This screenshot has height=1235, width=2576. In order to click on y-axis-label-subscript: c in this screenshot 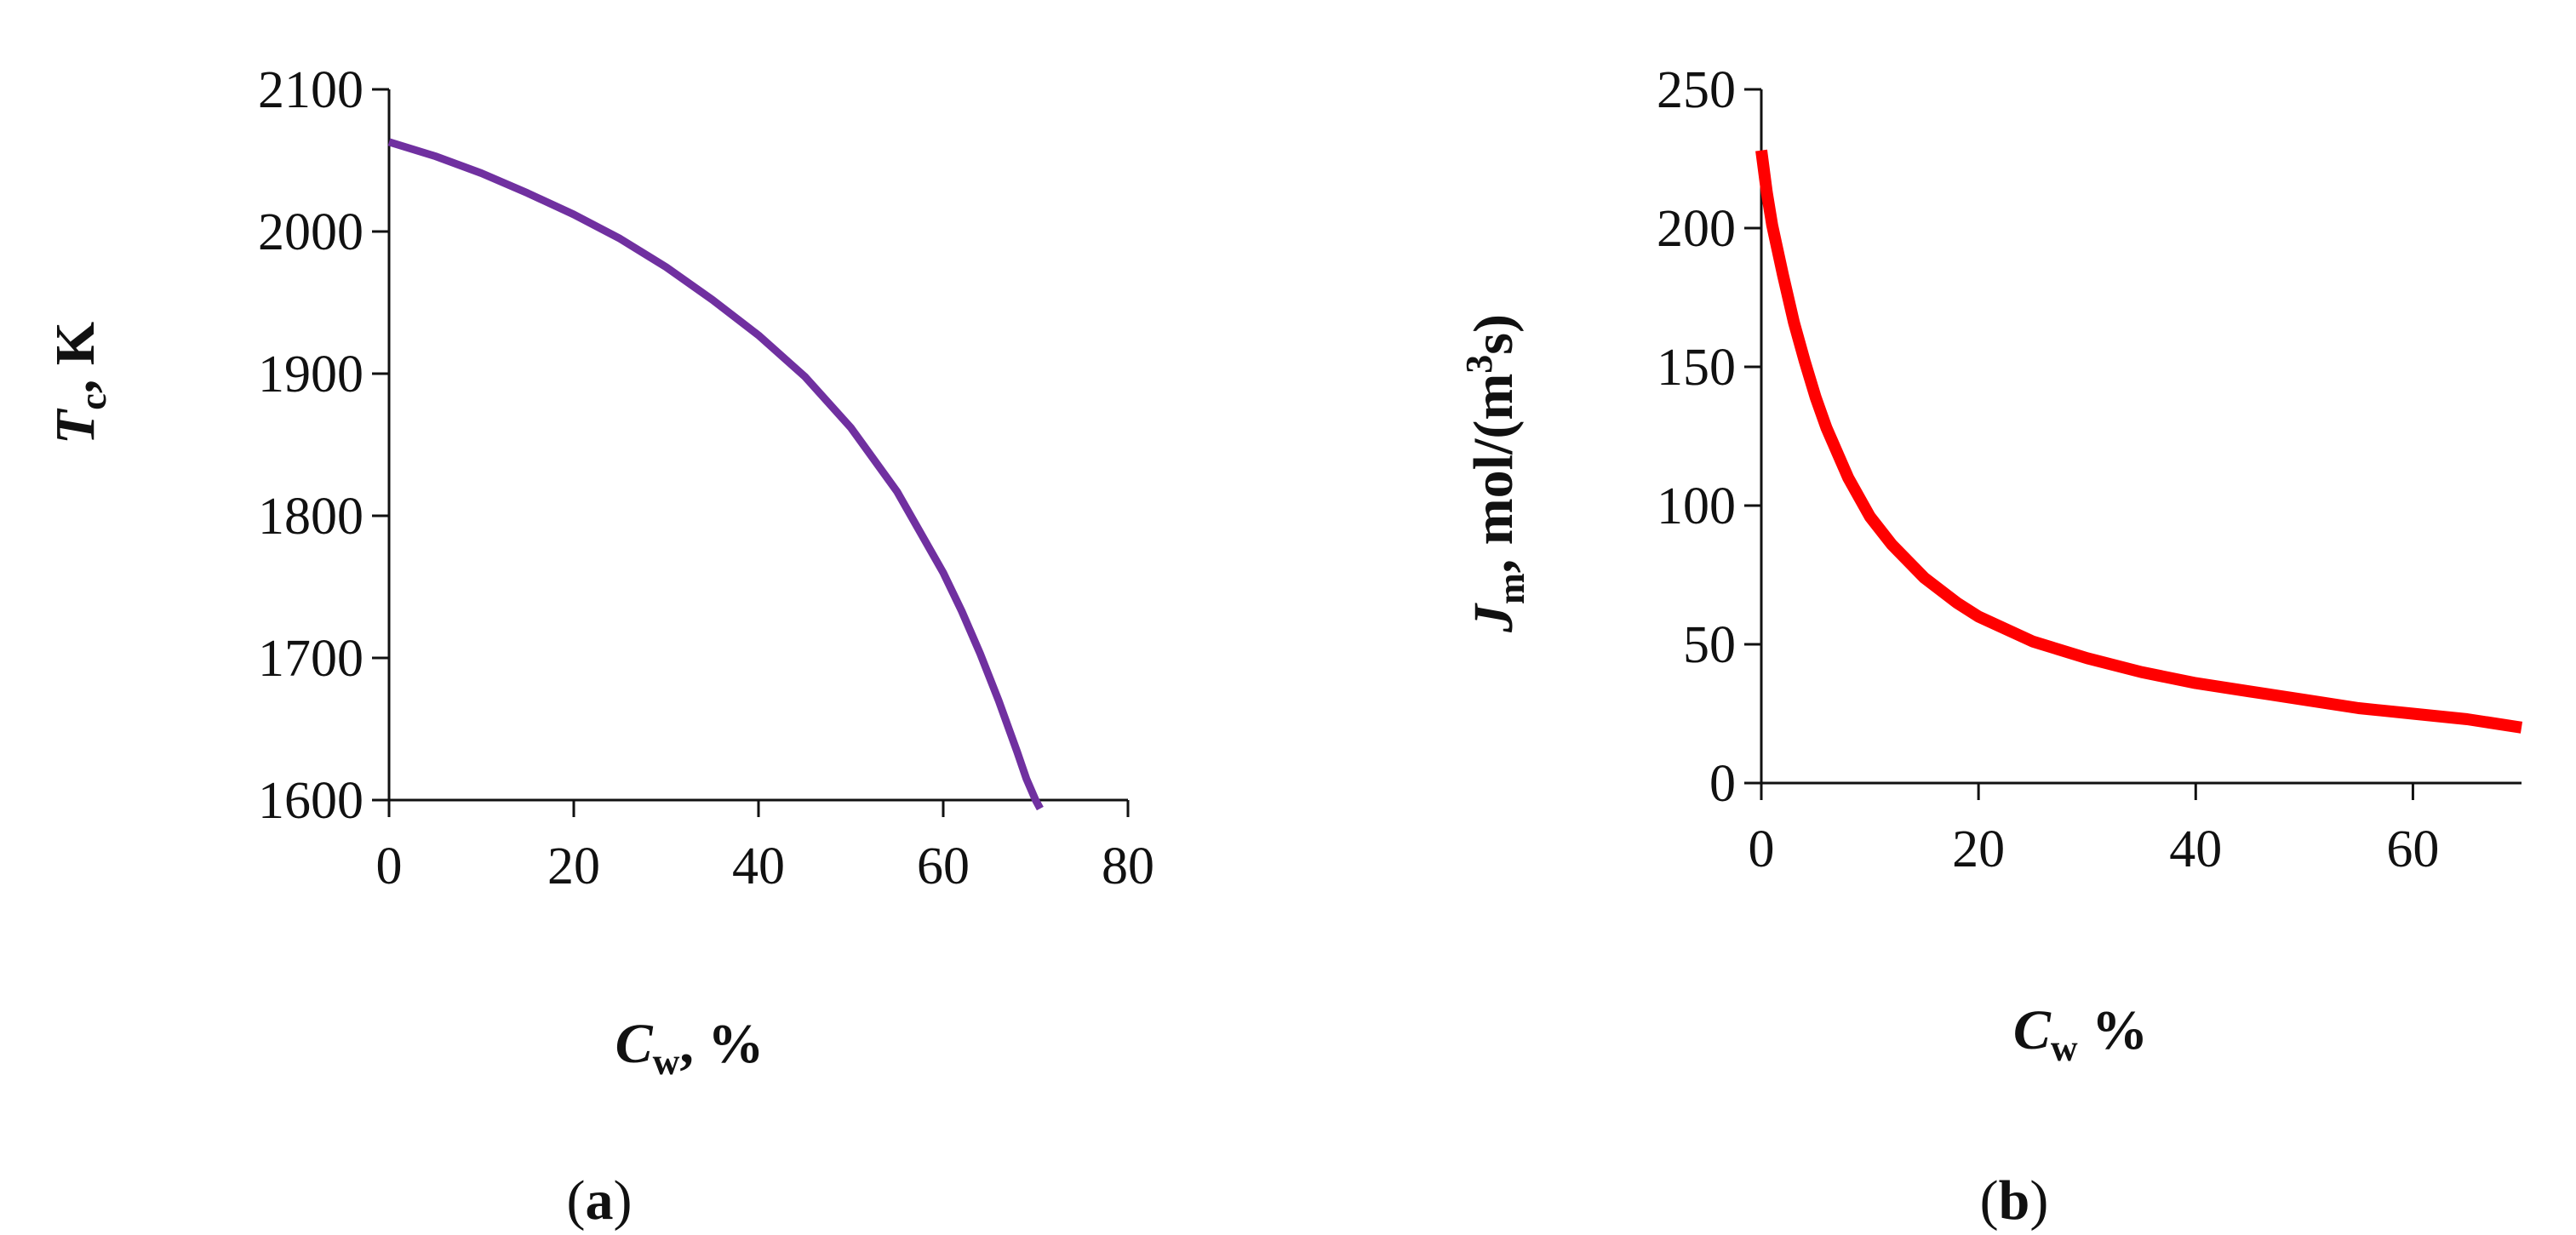, I will do `click(93, 401)`.